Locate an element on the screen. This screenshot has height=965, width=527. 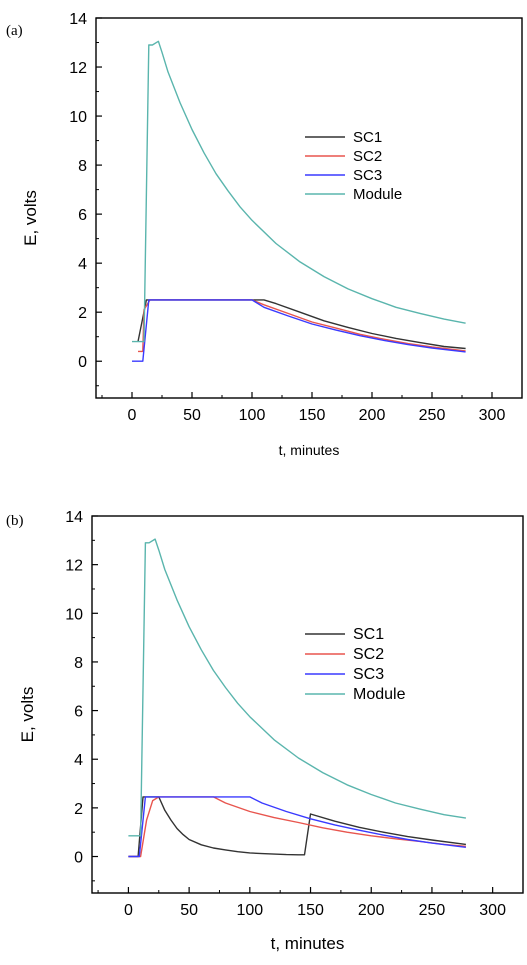
legend-label-sc3-a: SC3 is located at coordinates (367, 175).